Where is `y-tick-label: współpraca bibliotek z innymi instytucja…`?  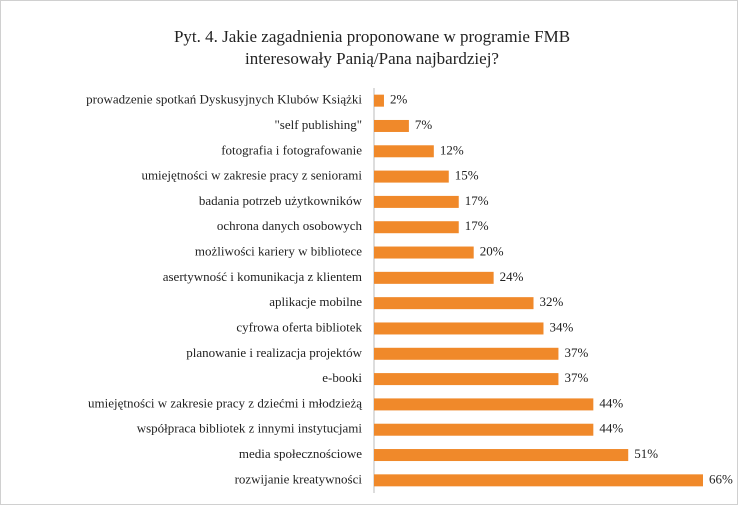 y-tick-label: współpraca bibliotek z innymi instytucja… is located at coordinates (250, 428).